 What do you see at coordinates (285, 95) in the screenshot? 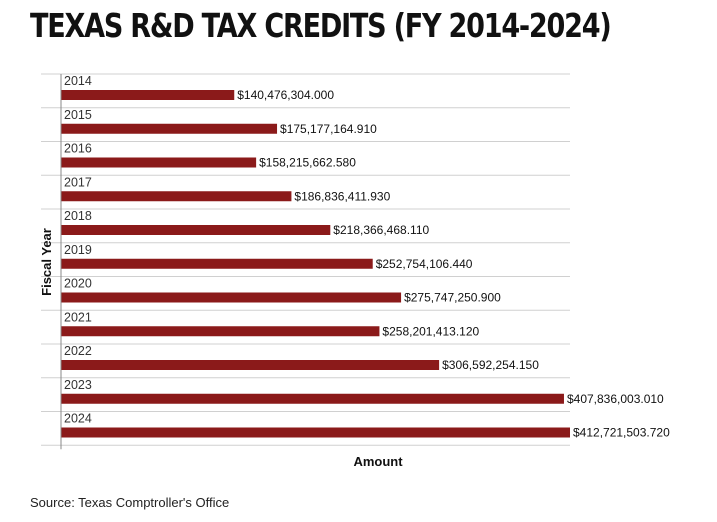
I see `value-label: $140,476,304.000` at bounding box center [285, 95].